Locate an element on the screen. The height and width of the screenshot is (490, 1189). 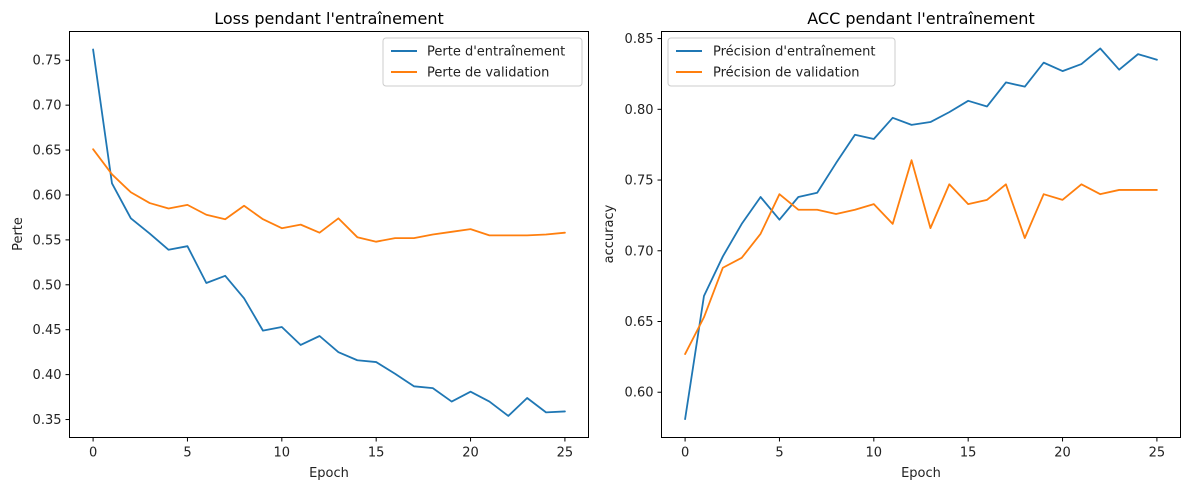
y-tick-label: 0.80 is located at coordinates (639, 110).